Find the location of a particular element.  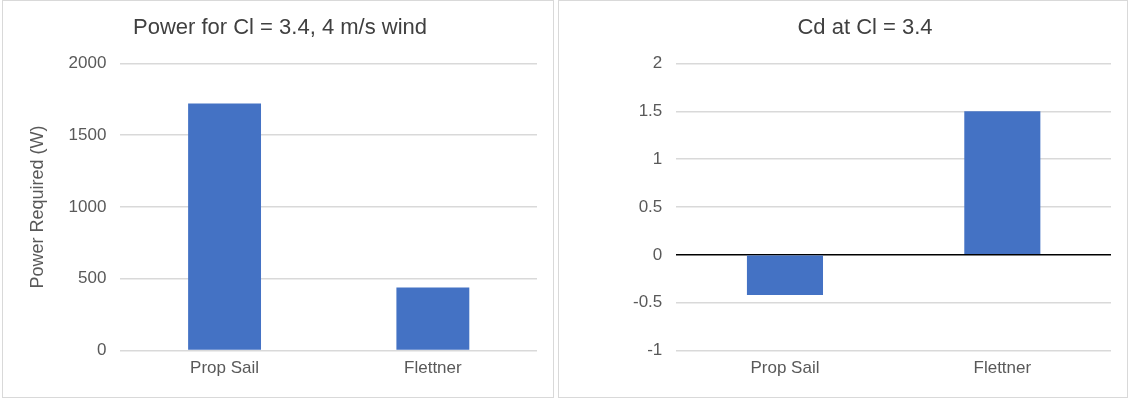

y-tick-label: 1.5 is located at coordinates (650, 110).